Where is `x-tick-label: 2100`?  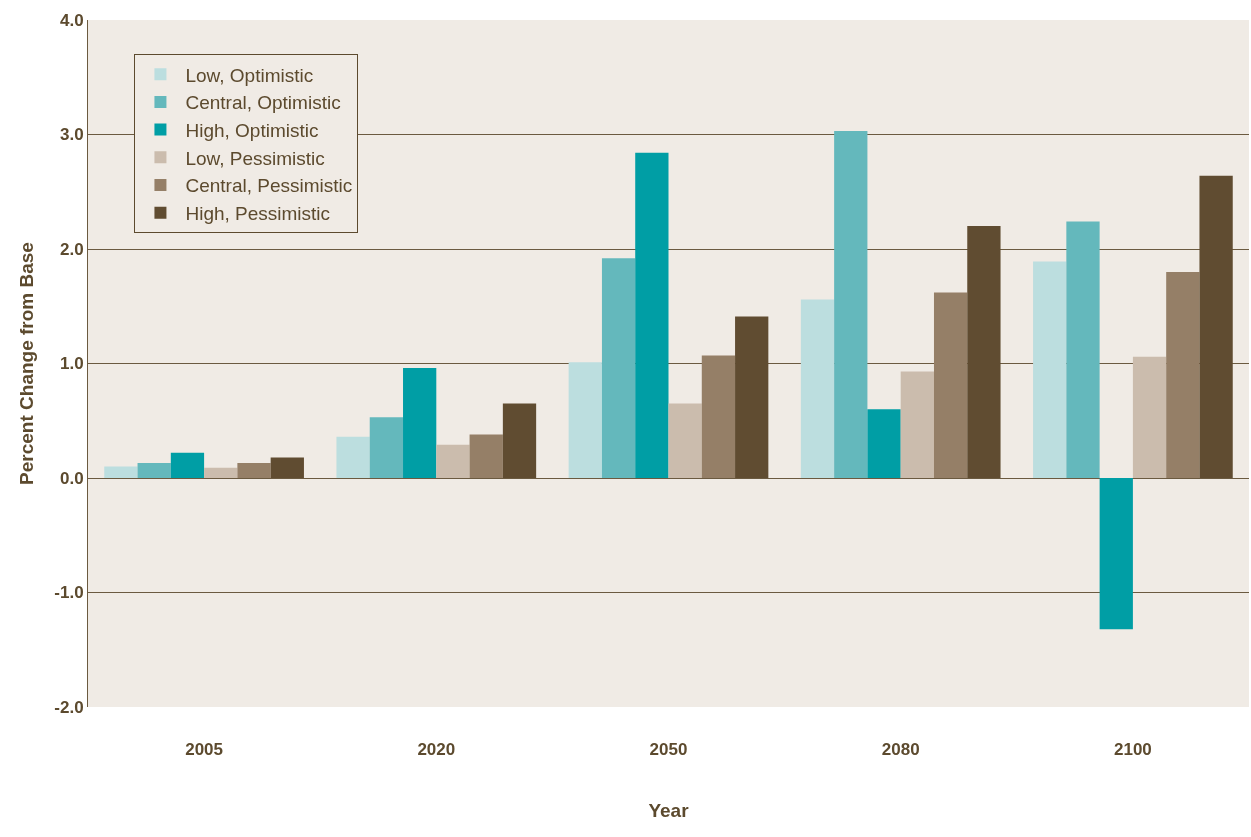 x-tick-label: 2100 is located at coordinates (1132, 749).